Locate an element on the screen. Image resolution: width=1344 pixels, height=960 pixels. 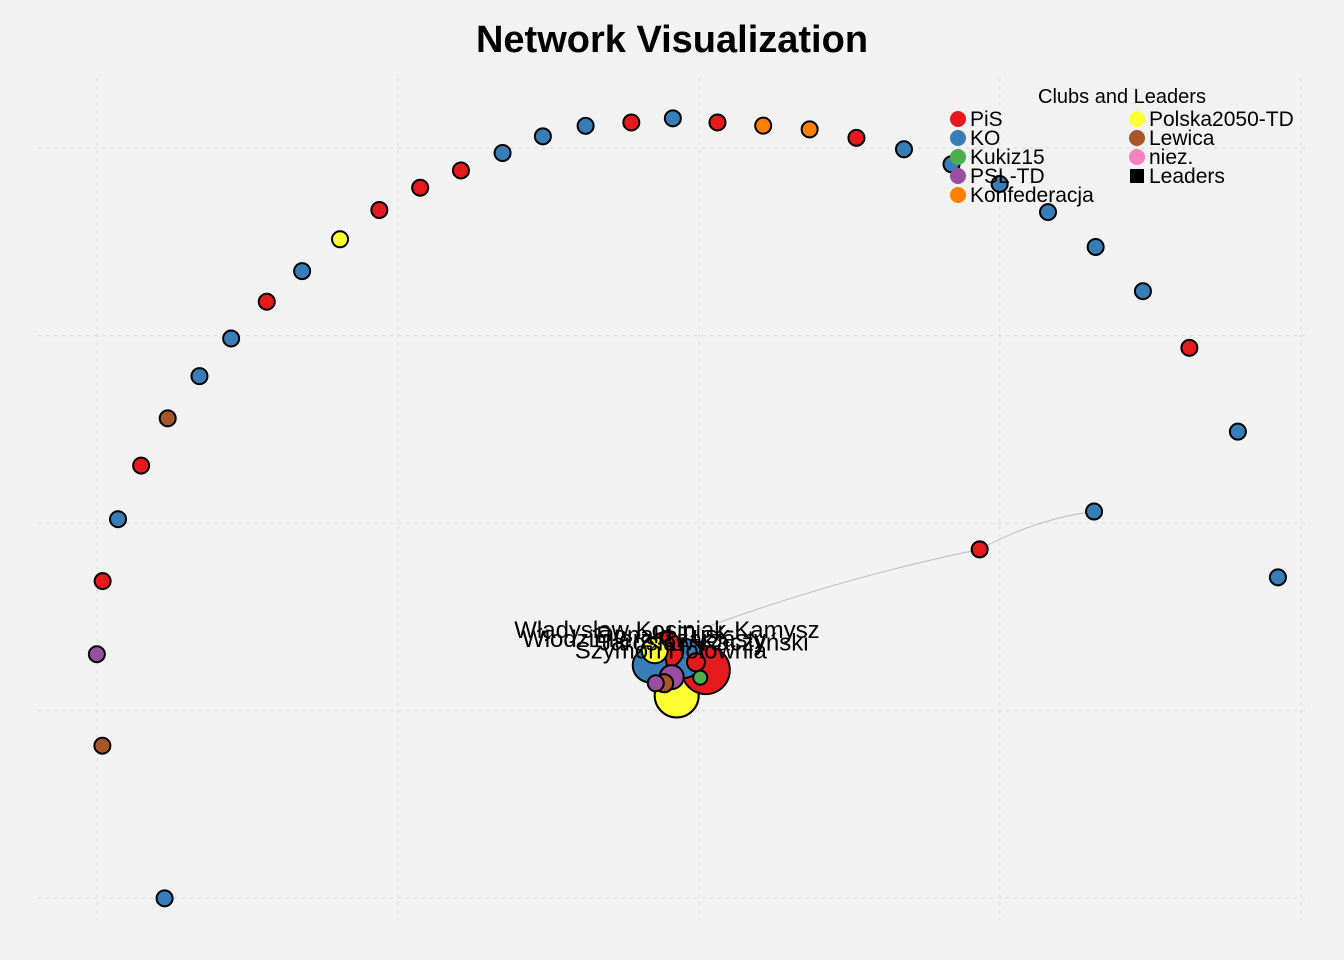
legend-label: Konfederacja is located at coordinates (1032, 195).